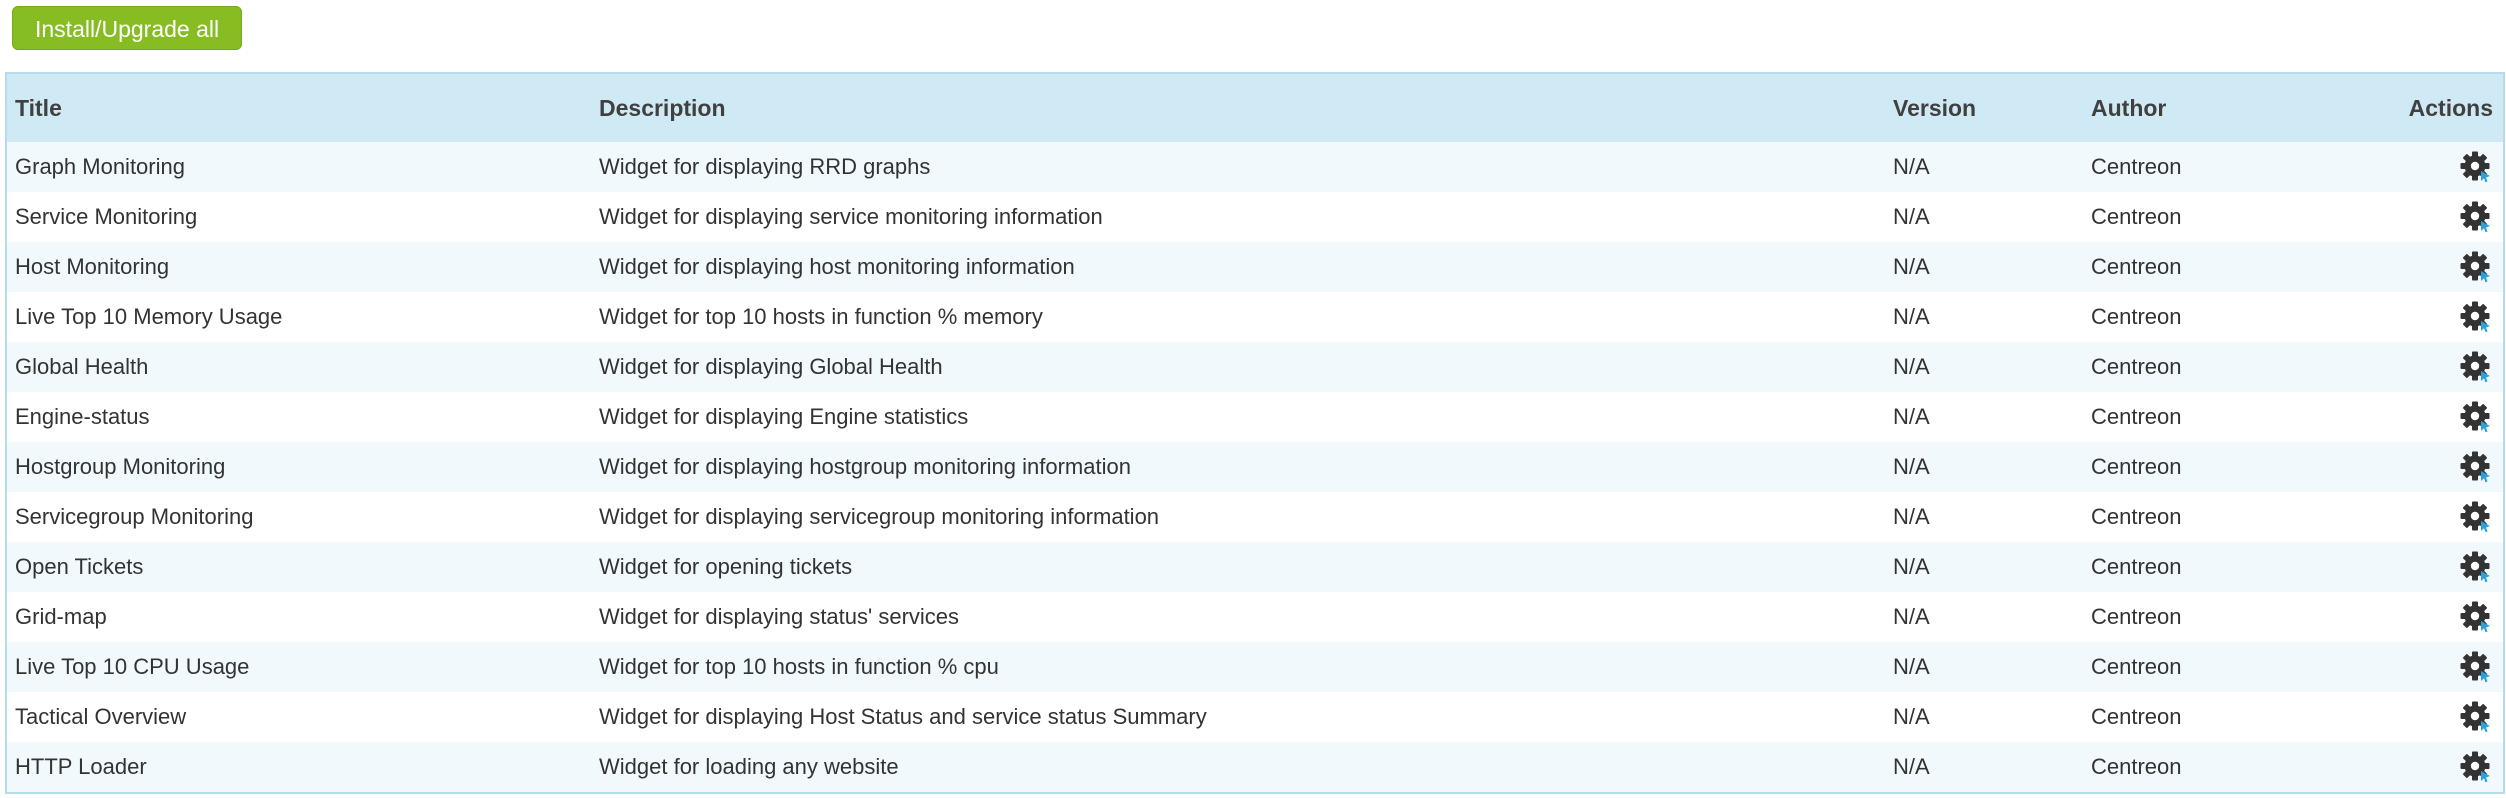 This screenshot has width=2506, height=798. Describe the element at coordinates (100, 166) in the screenshot. I see `cell-title: Graph Monitoring` at that location.